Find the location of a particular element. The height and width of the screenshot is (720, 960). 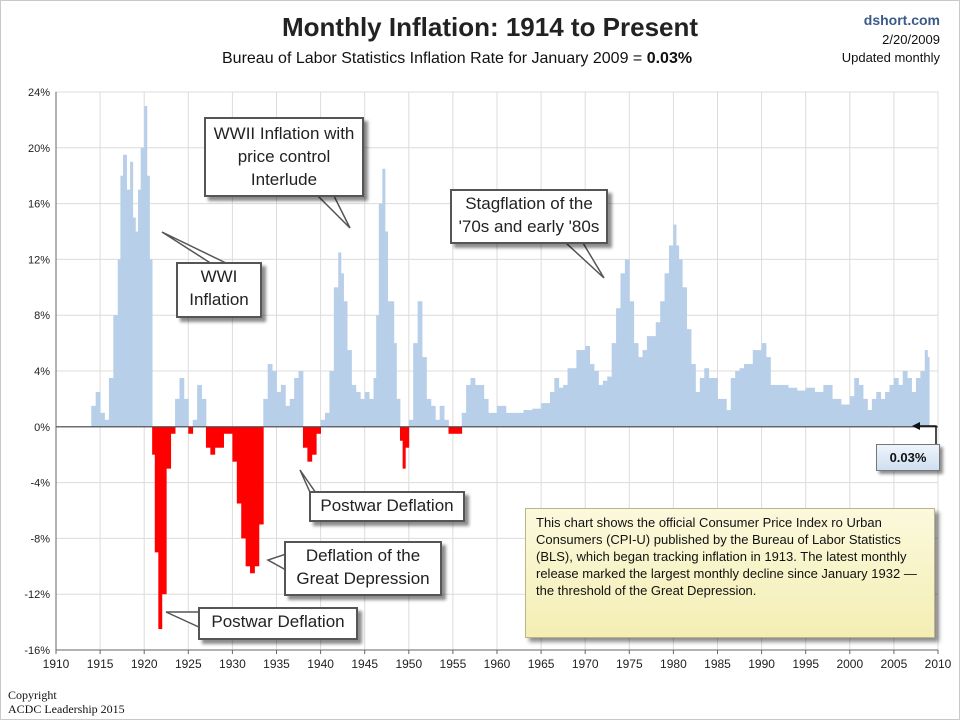

postwar-deflation-callout-2: Postwar Deflation is located at coordinates (278, 623).